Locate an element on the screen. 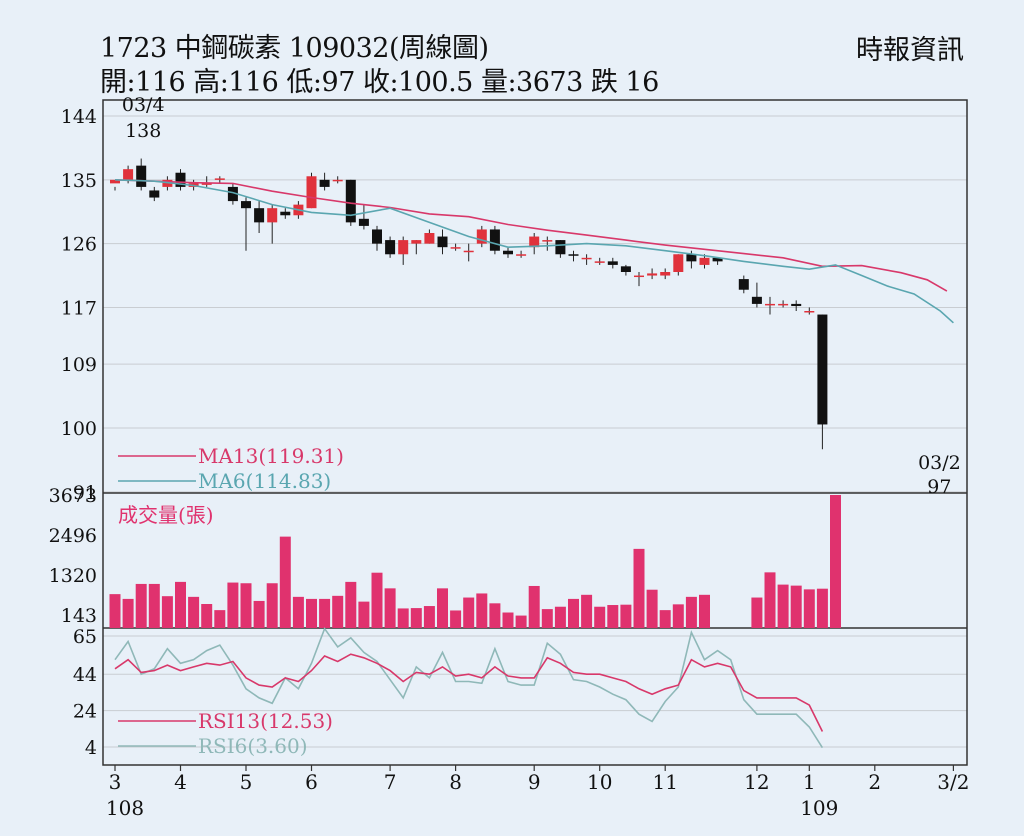 Image resolution: width=1024 pixels, height=836 pixels. y-tick-label: 126 is located at coordinates (79, 245).